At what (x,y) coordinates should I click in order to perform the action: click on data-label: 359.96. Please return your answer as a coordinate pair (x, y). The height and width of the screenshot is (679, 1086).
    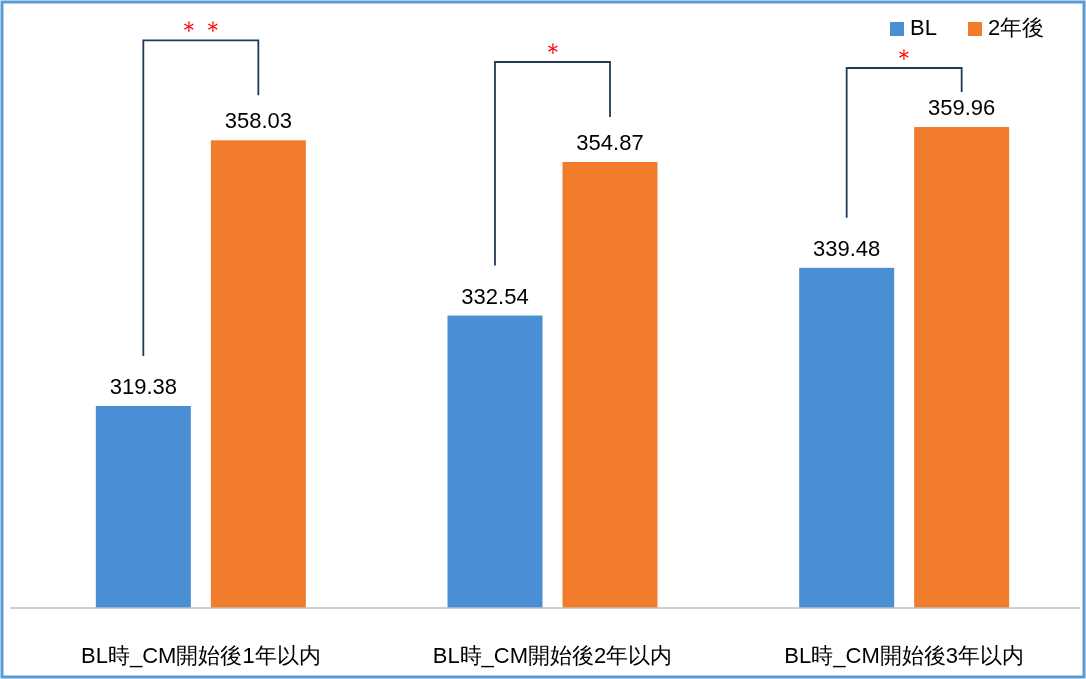
    Looking at the image, I should click on (962, 108).